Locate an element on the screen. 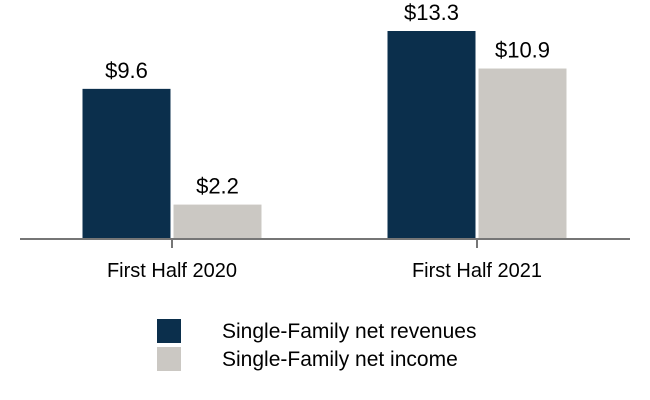  data-label-net-income-0: $2.2 is located at coordinates (217, 186).